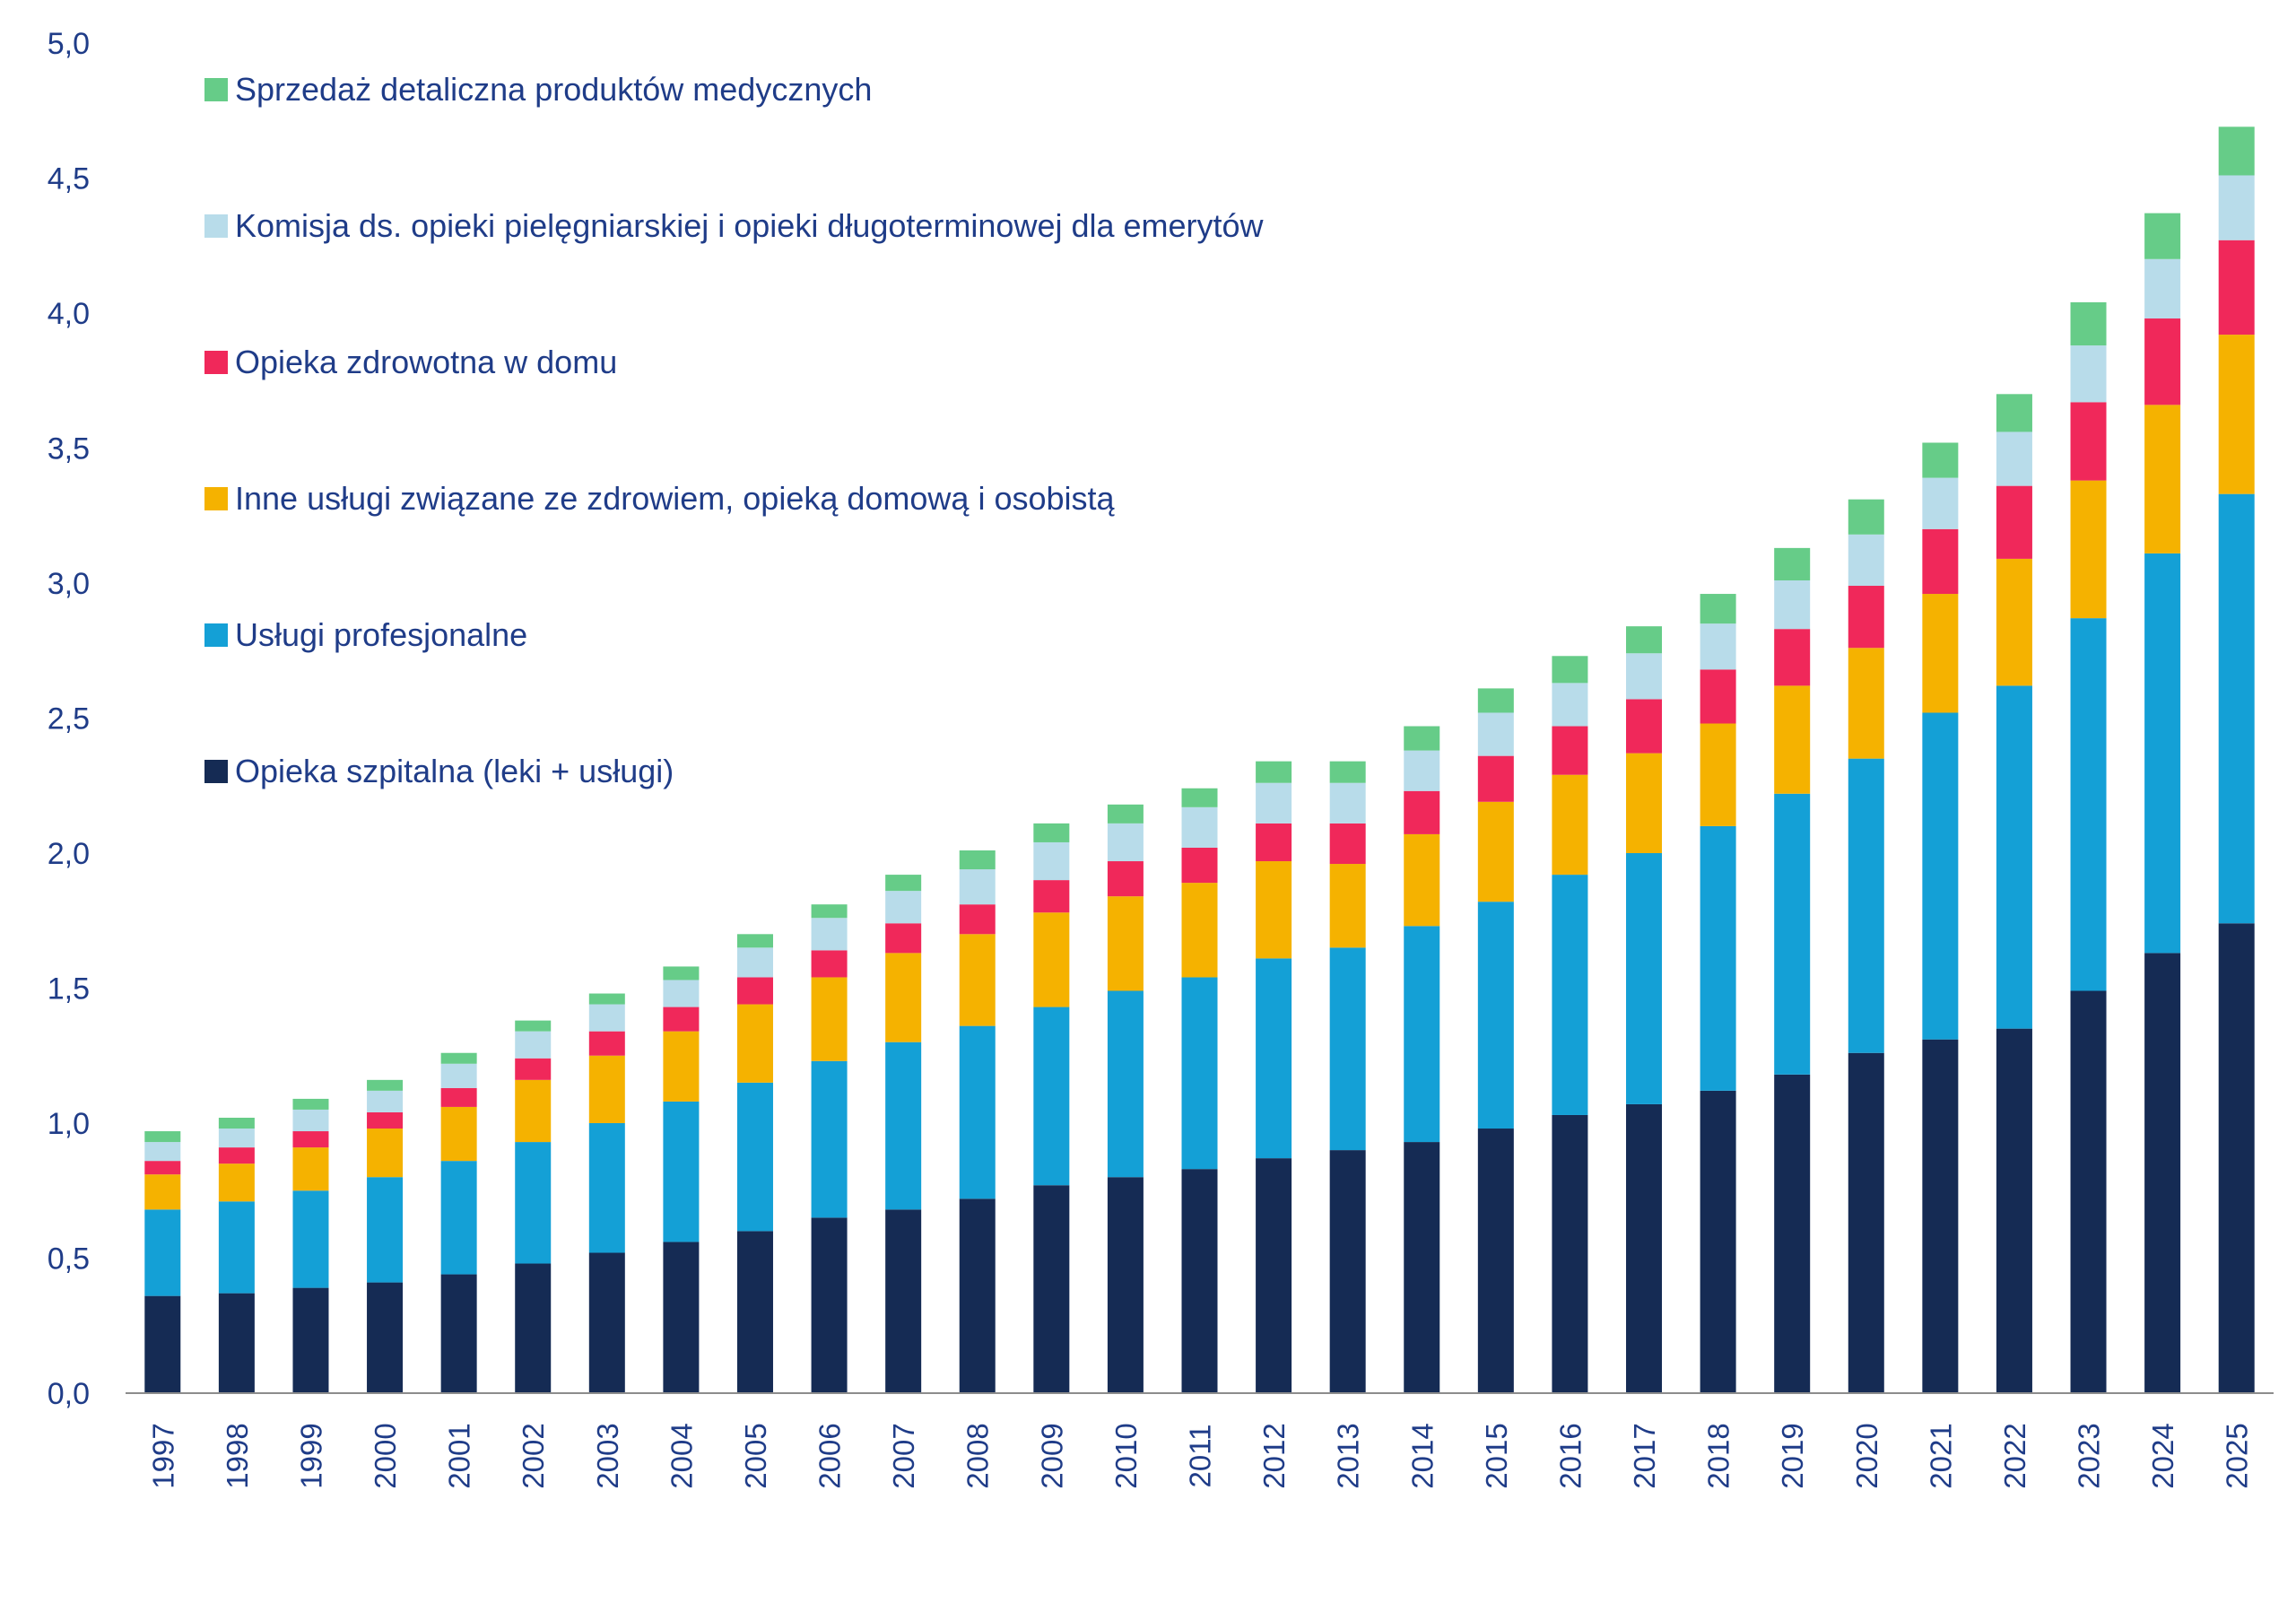 Image resolution: width=2296 pixels, height=1621 pixels. What do you see at coordinates (69, 1124) in the screenshot?
I see `y-tick-label: 1,0` at bounding box center [69, 1124].